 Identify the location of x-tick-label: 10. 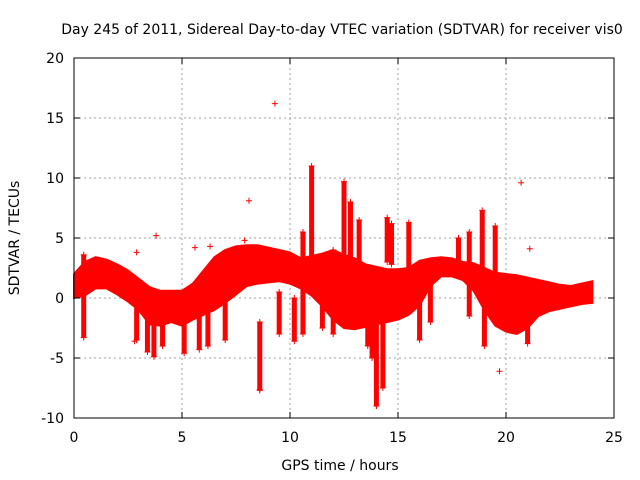
(290, 438).